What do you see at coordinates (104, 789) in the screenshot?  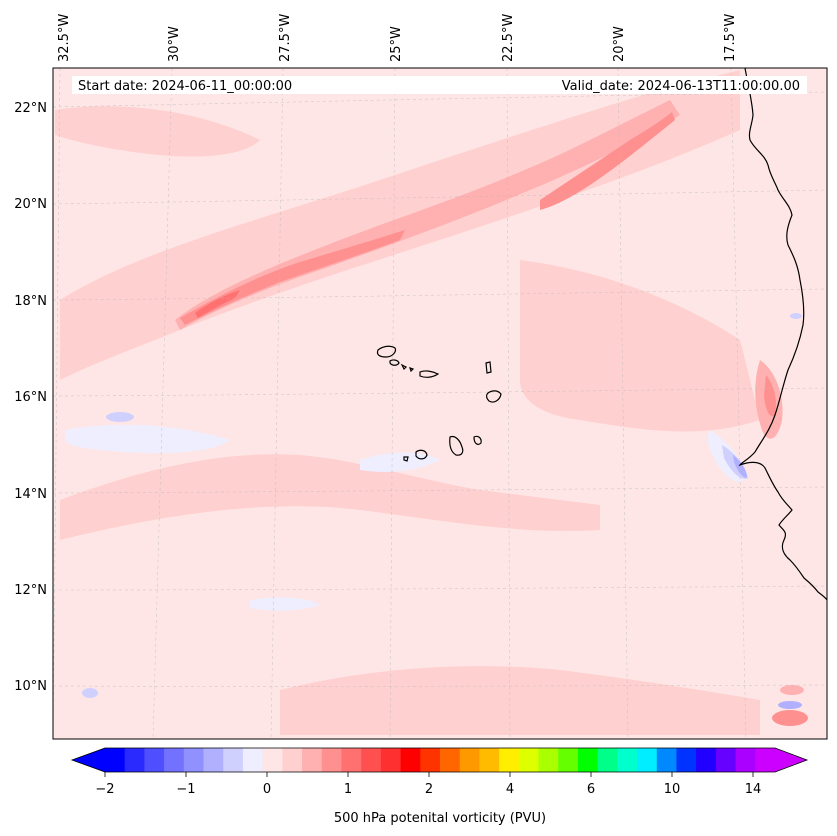 I see `colorbar-tick-label: −2` at bounding box center [104, 789].